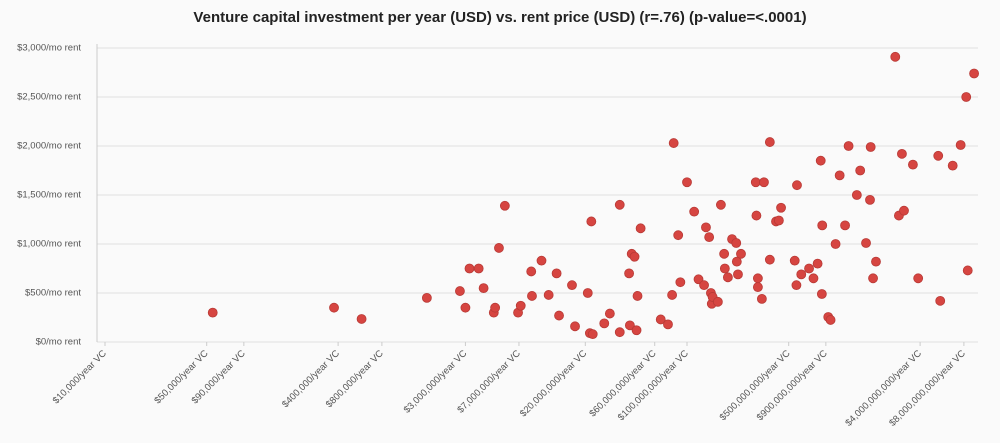 The height and width of the screenshot is (443, 1000). What do you see at coordinates (49, 195) in the screenshot?
I see `y-tick-label: $1,500/mo rent` at bounding box center [49, 195].